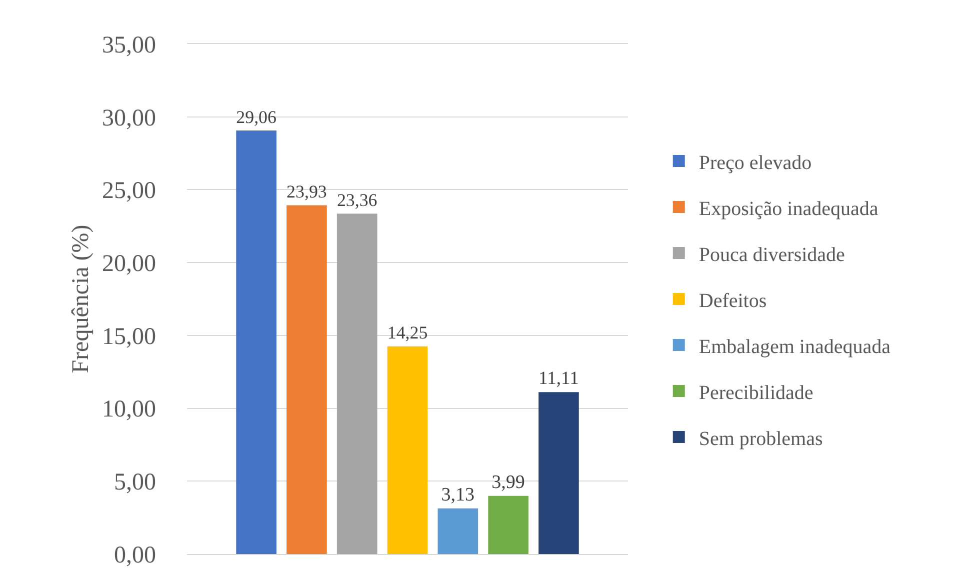  Describe the element at coordinates (407, 332) in the screenshot. I see `data-label: 14,25` at that location.